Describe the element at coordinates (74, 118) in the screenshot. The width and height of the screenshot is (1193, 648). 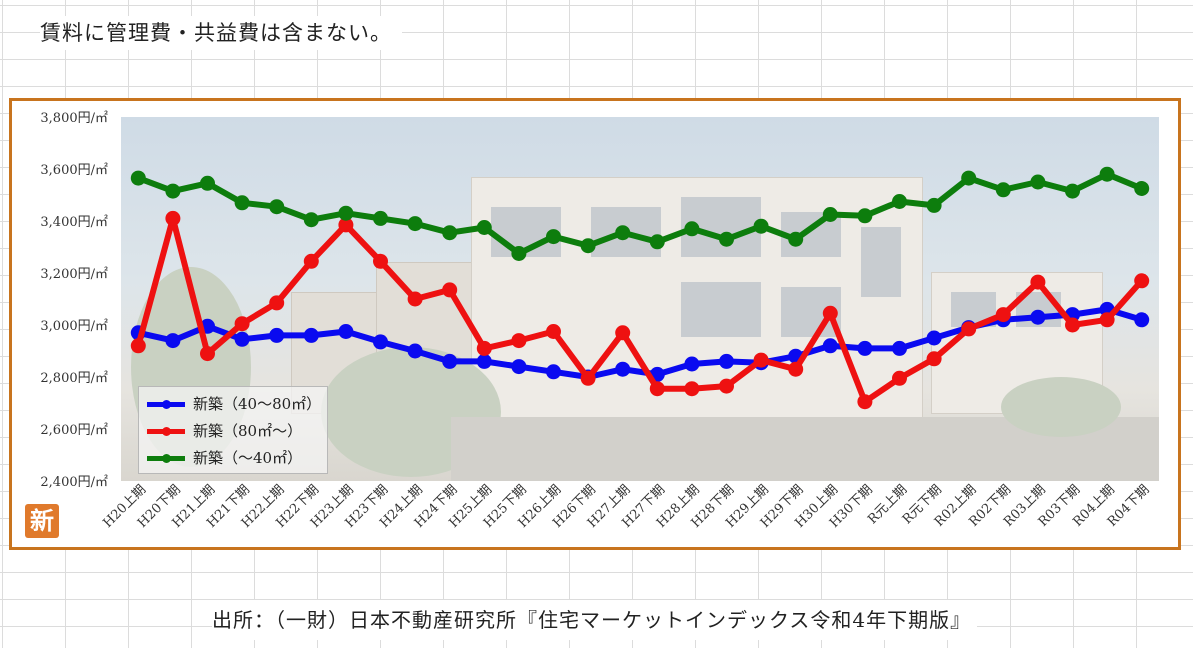
I see `y-tick-label: 3,800円/㎡` at that location.